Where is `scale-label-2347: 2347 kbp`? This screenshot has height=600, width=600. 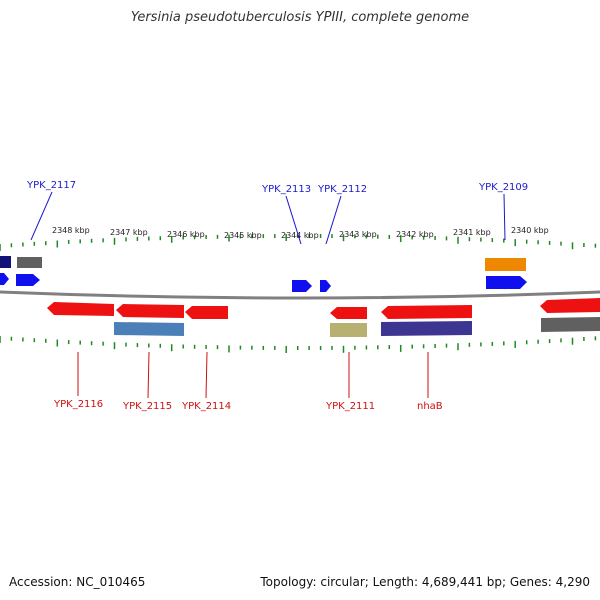
scale-label-2347: 2347 kbp is located at coordinates (129, 232).